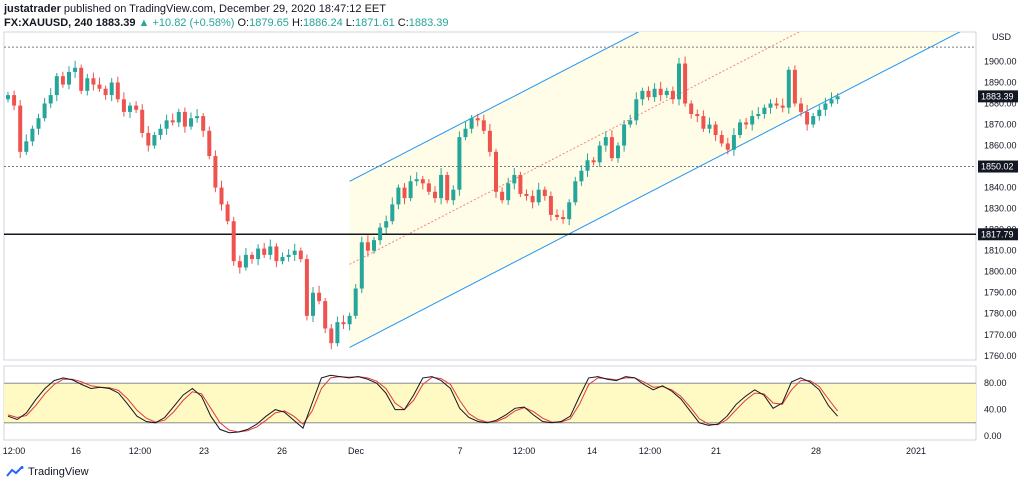  I want to click on footer-brand: TradingView, so click(47, 472).